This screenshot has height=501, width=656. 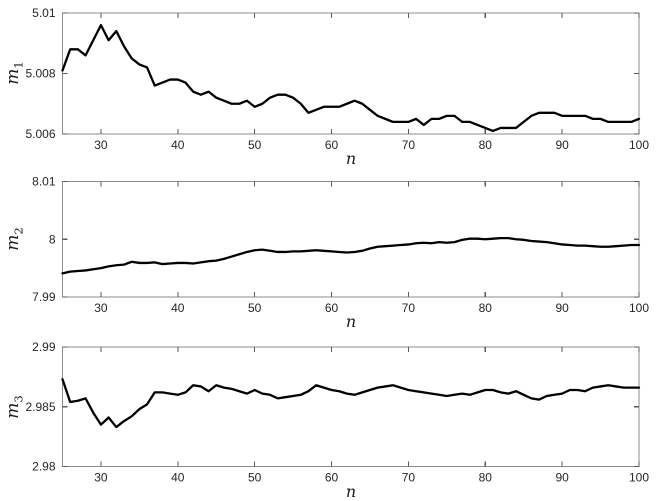 What do you see at coordinates (44, 297) in the screenshot?
I see `y-tick-label: 7.99` at bounding box center [44, 297].